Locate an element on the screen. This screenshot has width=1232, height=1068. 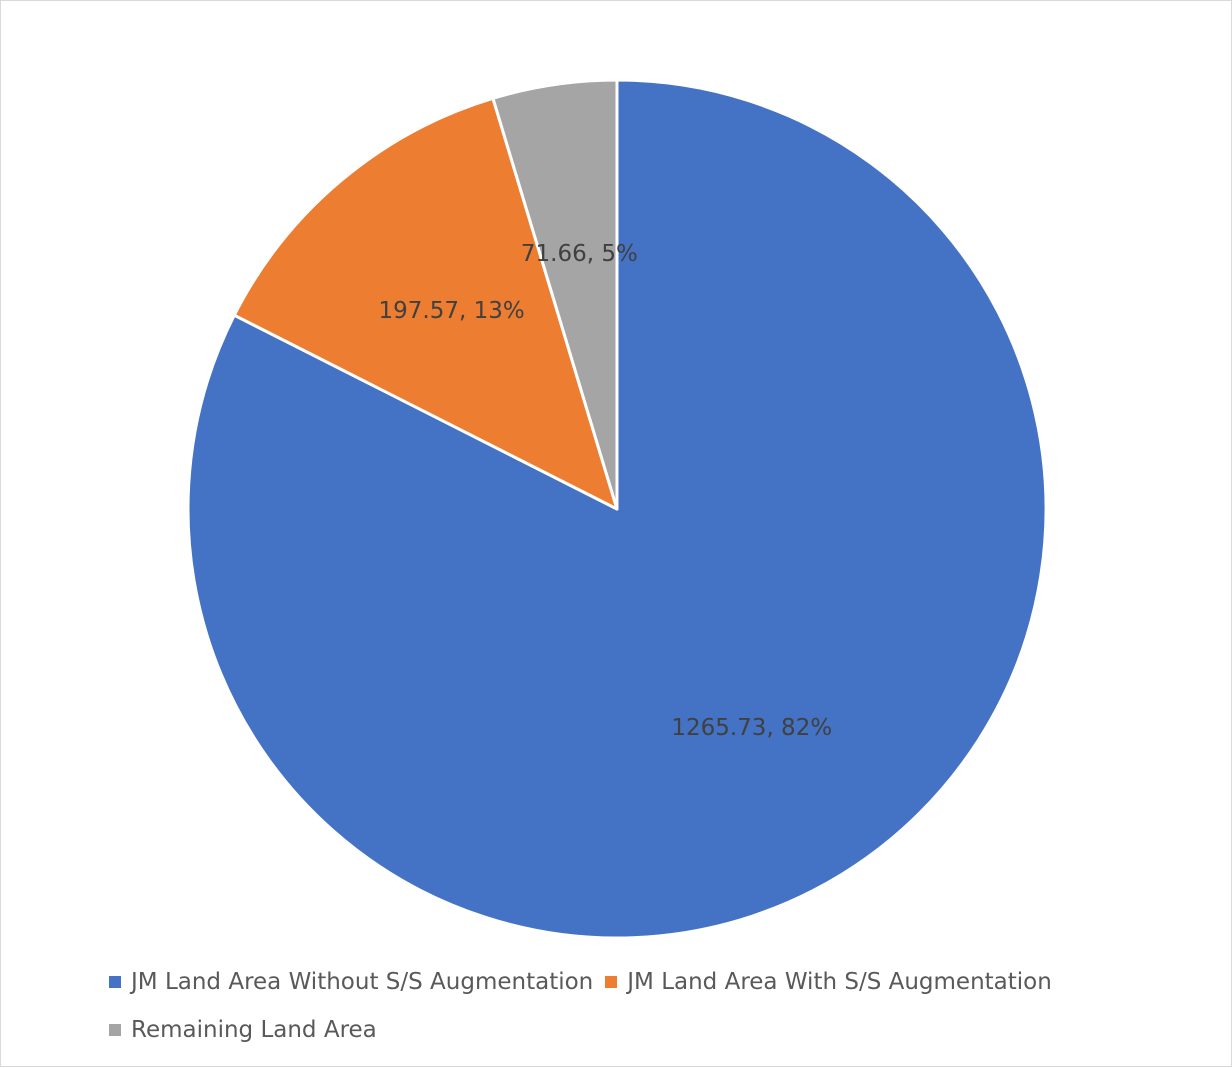
data-label: 1265.73, 82% is located at coordinates (751, 728).